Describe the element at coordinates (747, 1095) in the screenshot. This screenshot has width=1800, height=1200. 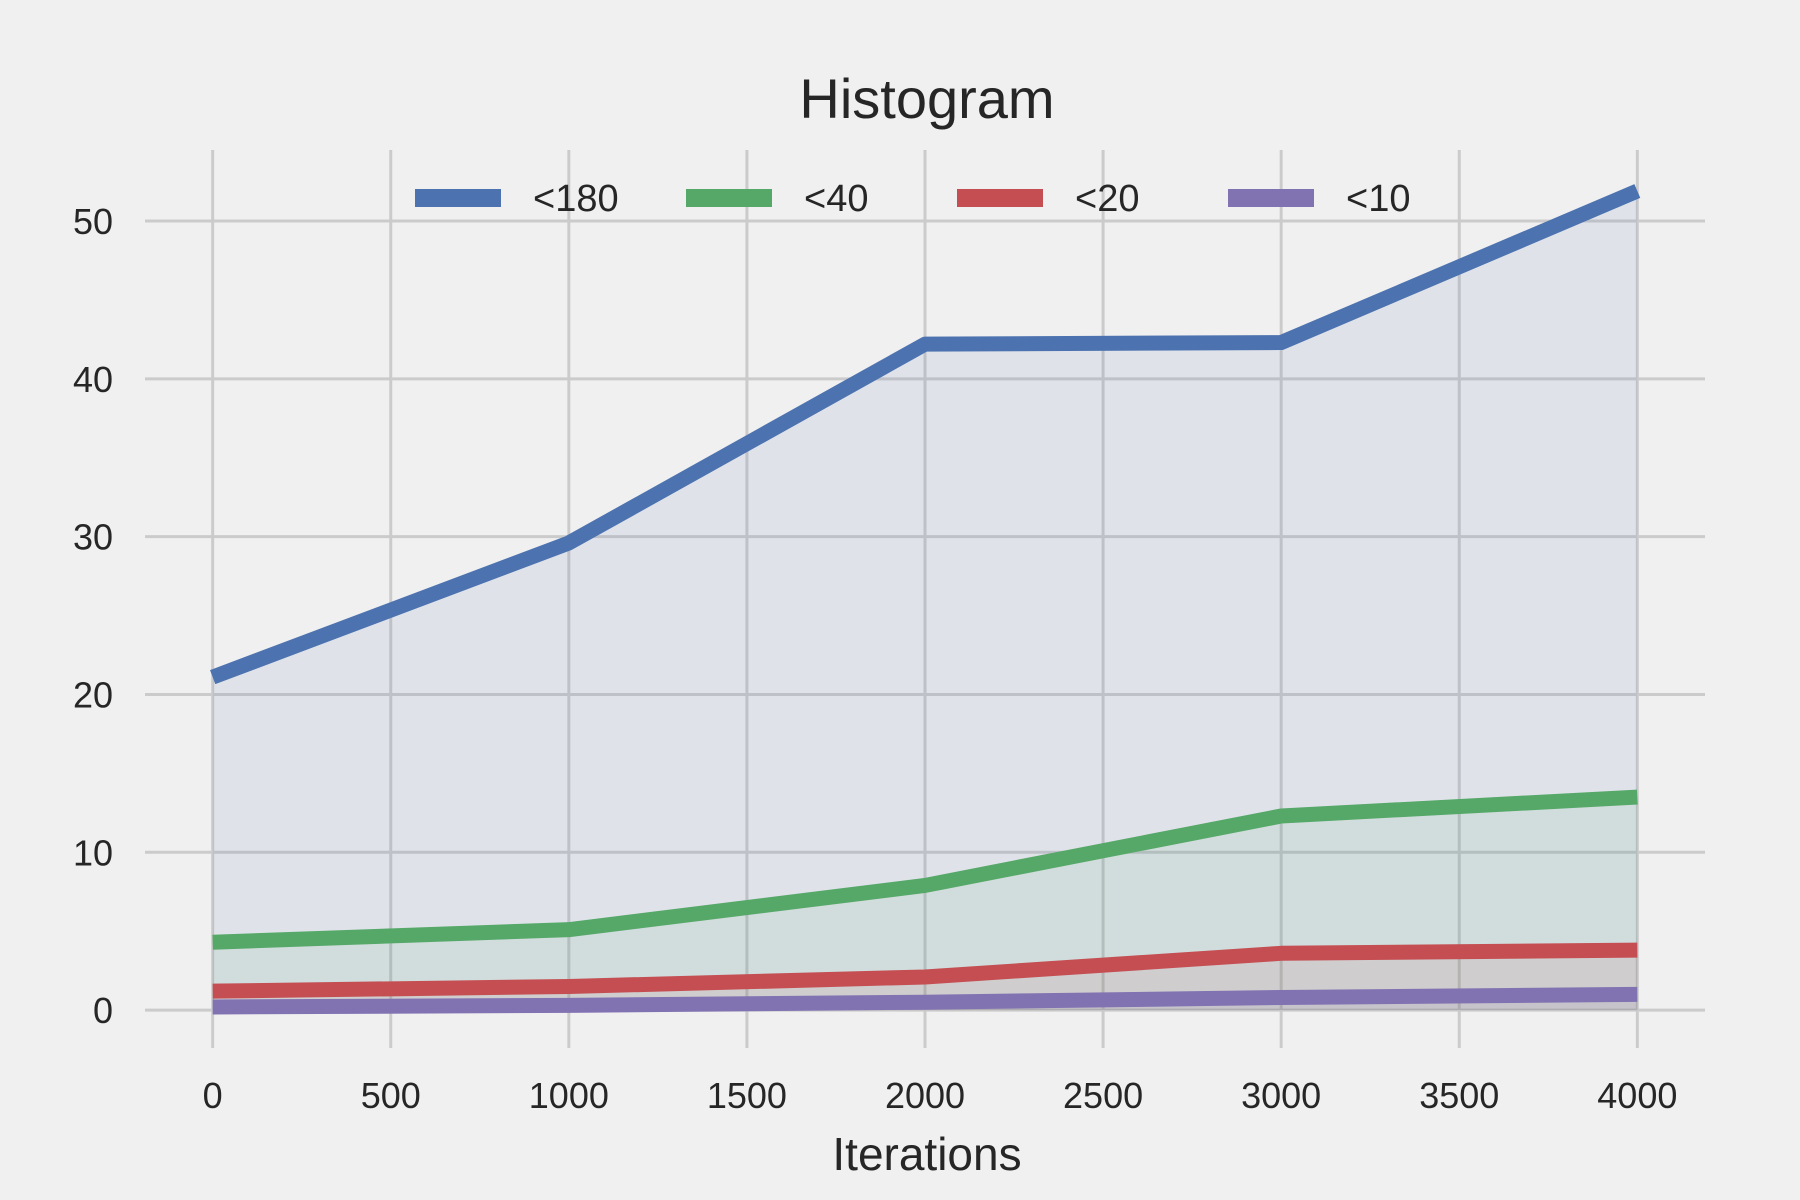
I see `x-tick-label: 1500` at that location.